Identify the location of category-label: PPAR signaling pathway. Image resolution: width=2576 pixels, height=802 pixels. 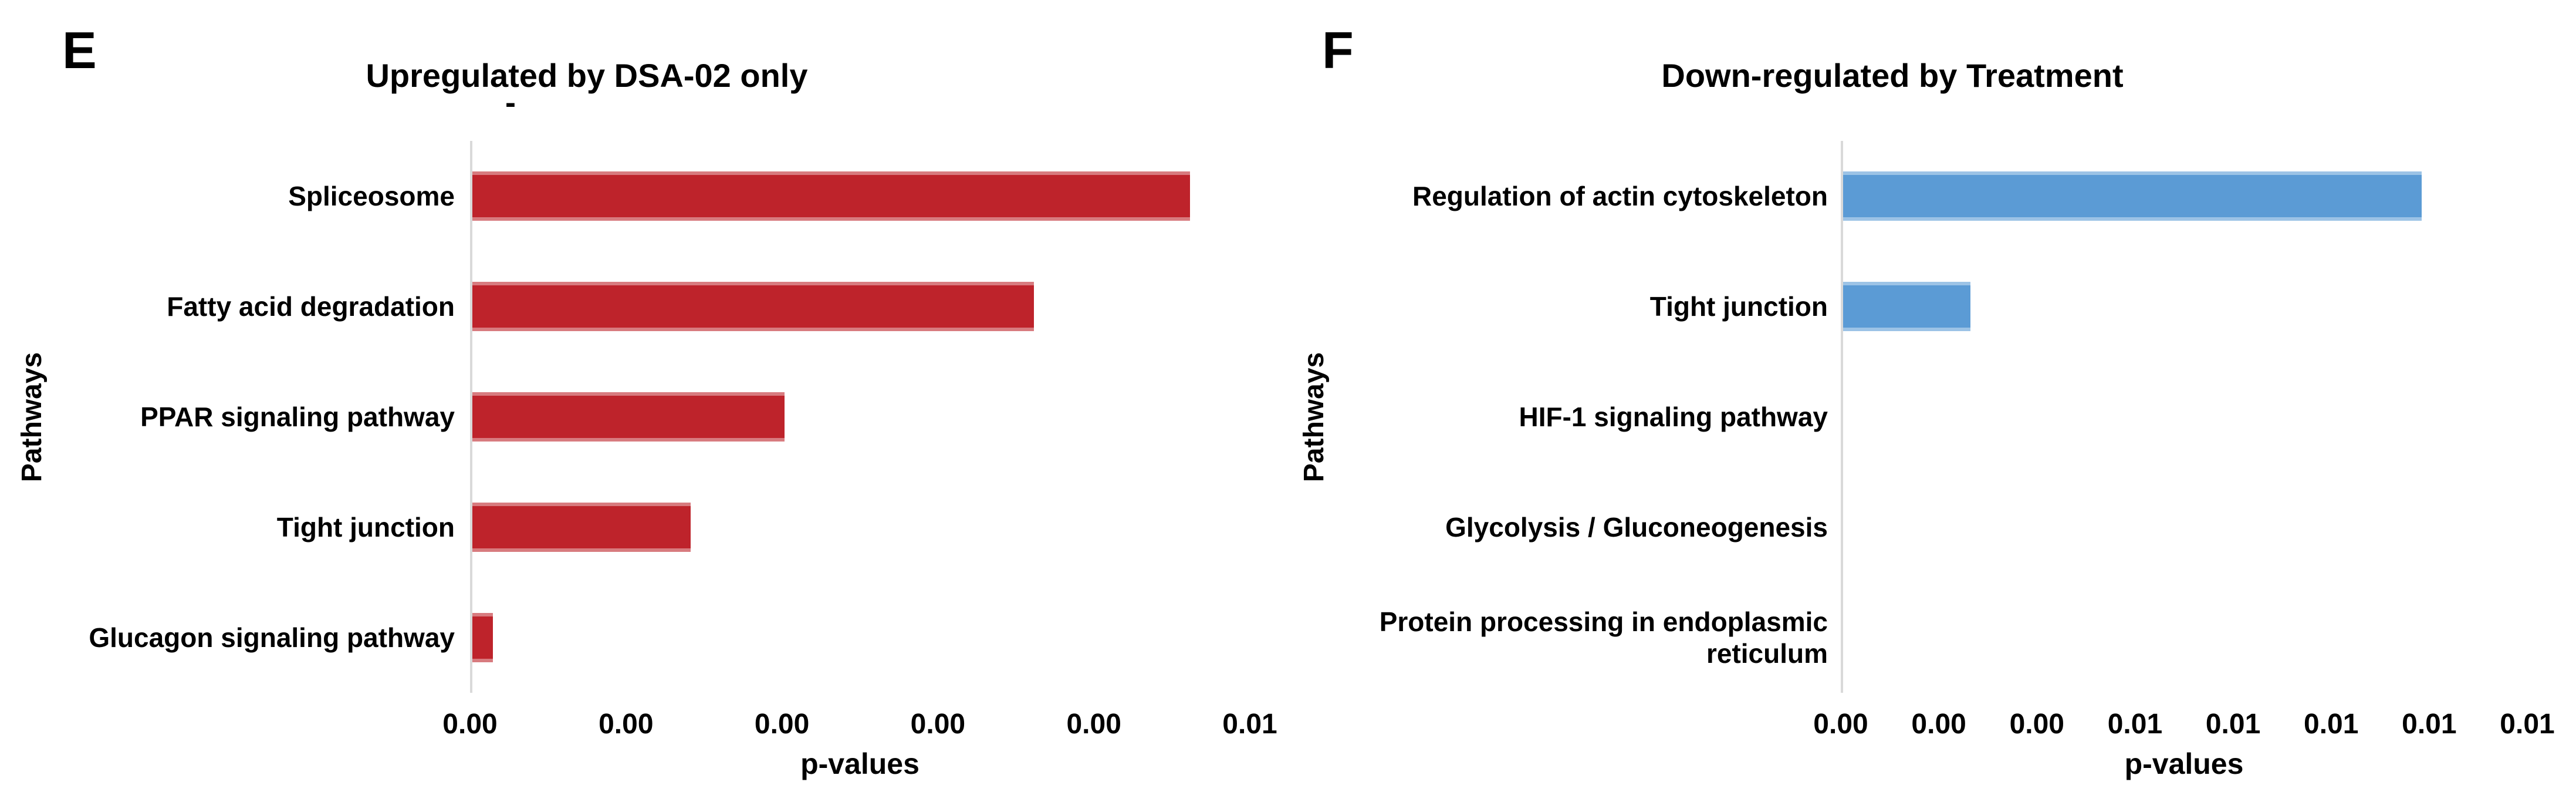
(297, 416).